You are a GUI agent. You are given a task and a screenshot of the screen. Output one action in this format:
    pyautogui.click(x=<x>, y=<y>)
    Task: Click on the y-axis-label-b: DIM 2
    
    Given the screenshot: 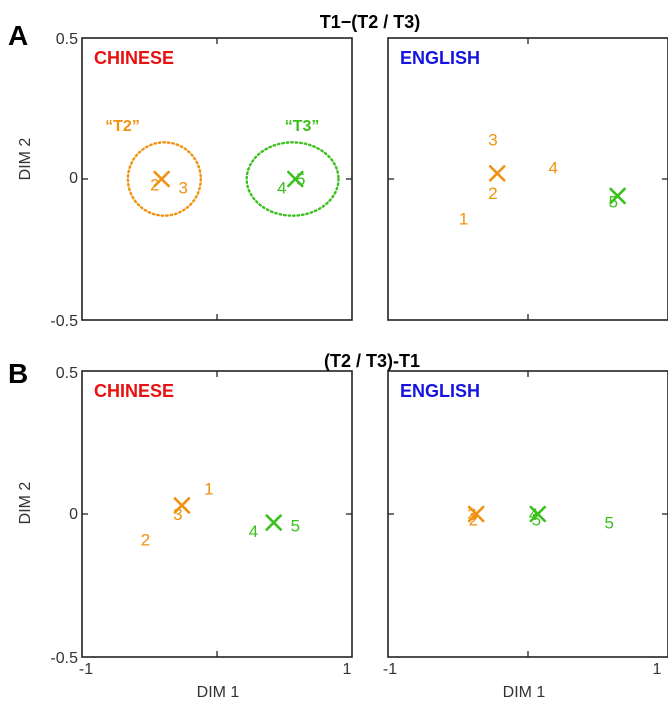 What is the action you would take?
    pyautogui.click(x=25, y=503)
    